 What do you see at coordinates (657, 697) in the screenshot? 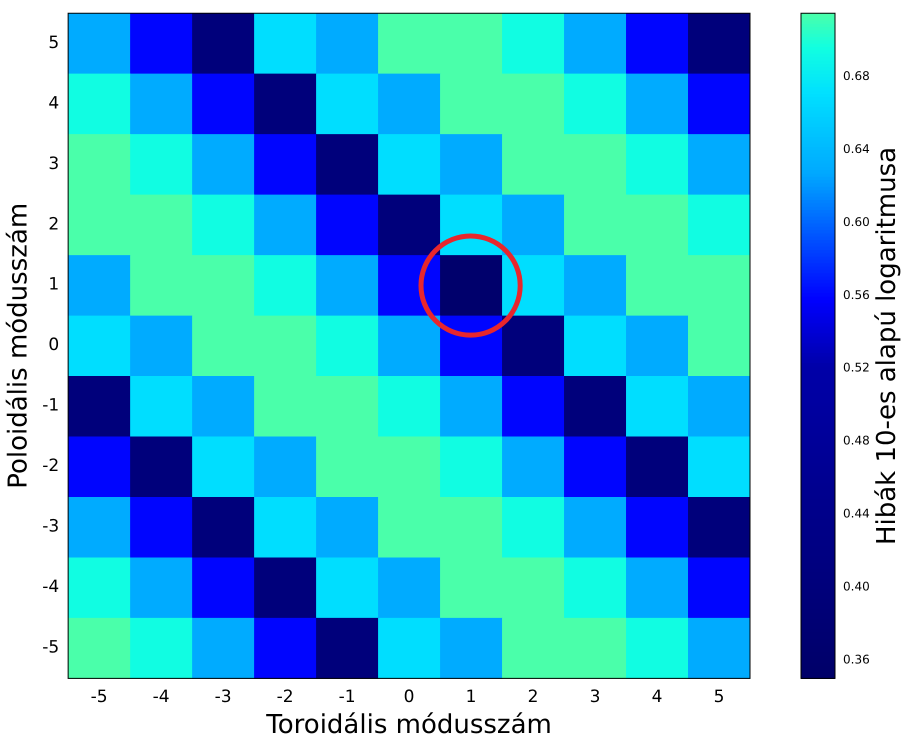
I see `x-tick-label: 4` at bounding box center [657, 697].